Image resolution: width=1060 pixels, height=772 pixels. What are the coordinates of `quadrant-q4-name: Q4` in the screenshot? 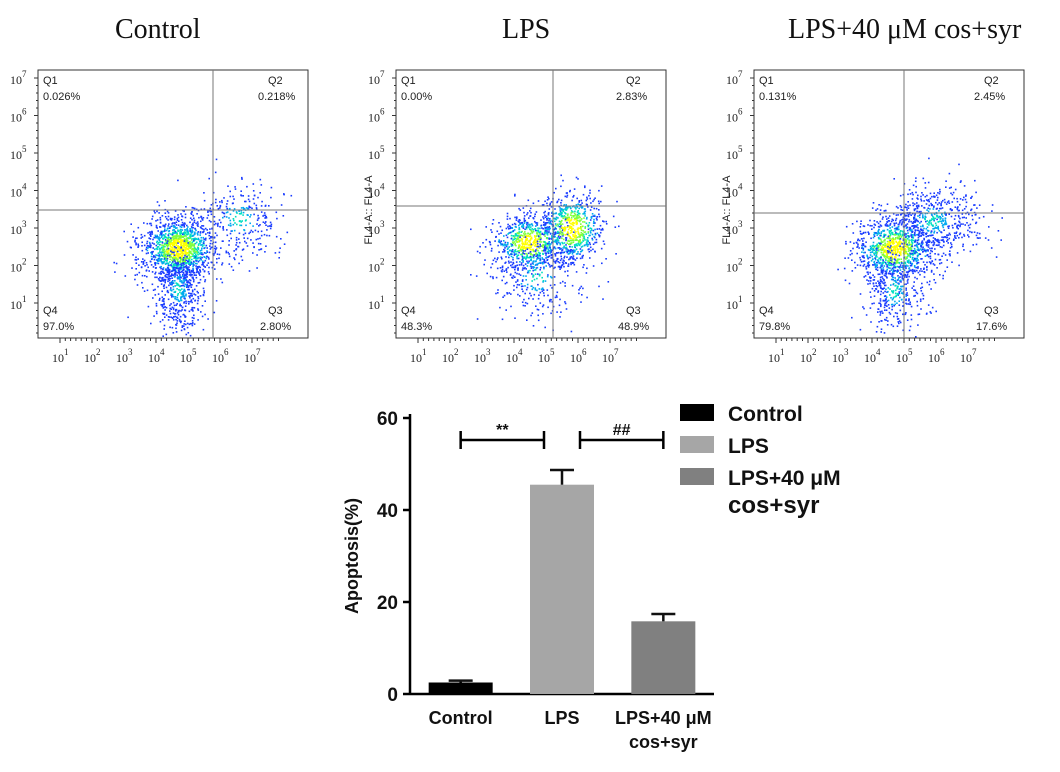 It's located at (408, 311).